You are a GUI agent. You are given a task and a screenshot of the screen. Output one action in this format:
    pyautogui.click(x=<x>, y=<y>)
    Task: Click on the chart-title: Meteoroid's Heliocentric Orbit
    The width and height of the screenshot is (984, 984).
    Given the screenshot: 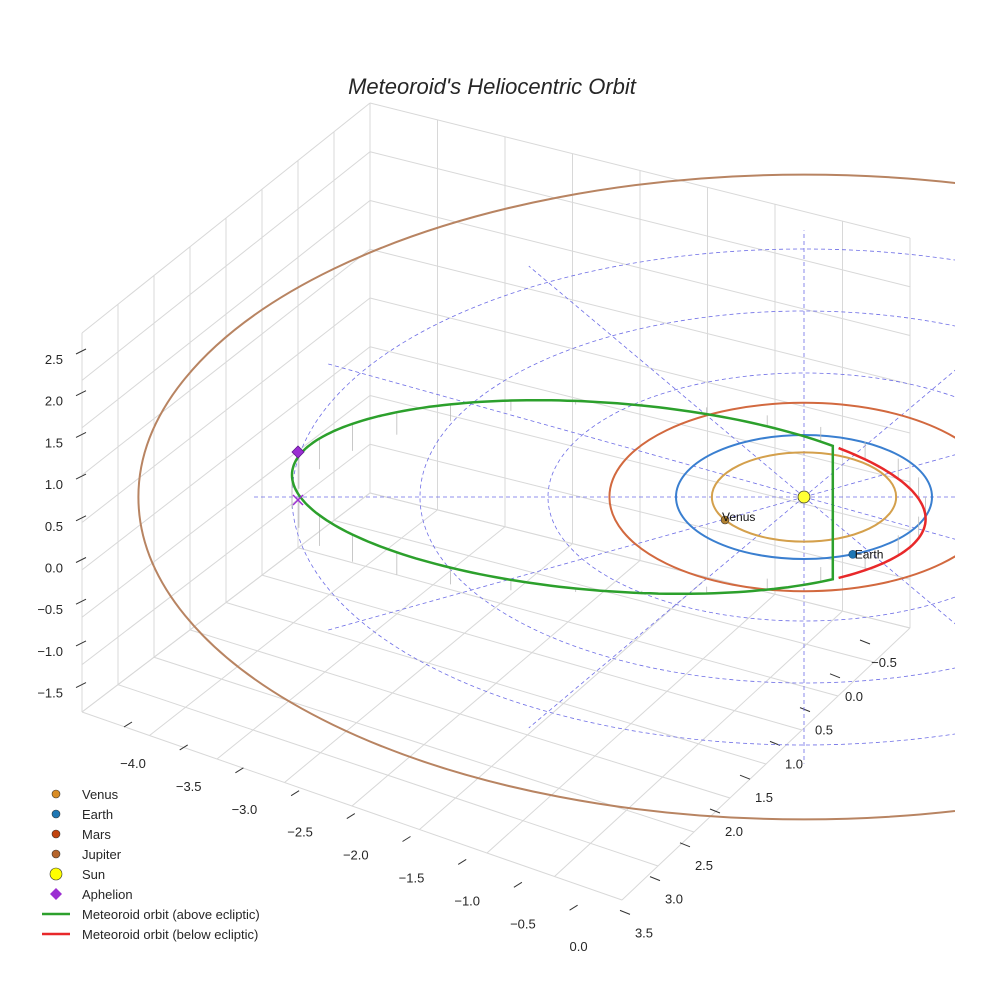 What is the action you would take?
    pyautogui.click(x=492, y=86)
    